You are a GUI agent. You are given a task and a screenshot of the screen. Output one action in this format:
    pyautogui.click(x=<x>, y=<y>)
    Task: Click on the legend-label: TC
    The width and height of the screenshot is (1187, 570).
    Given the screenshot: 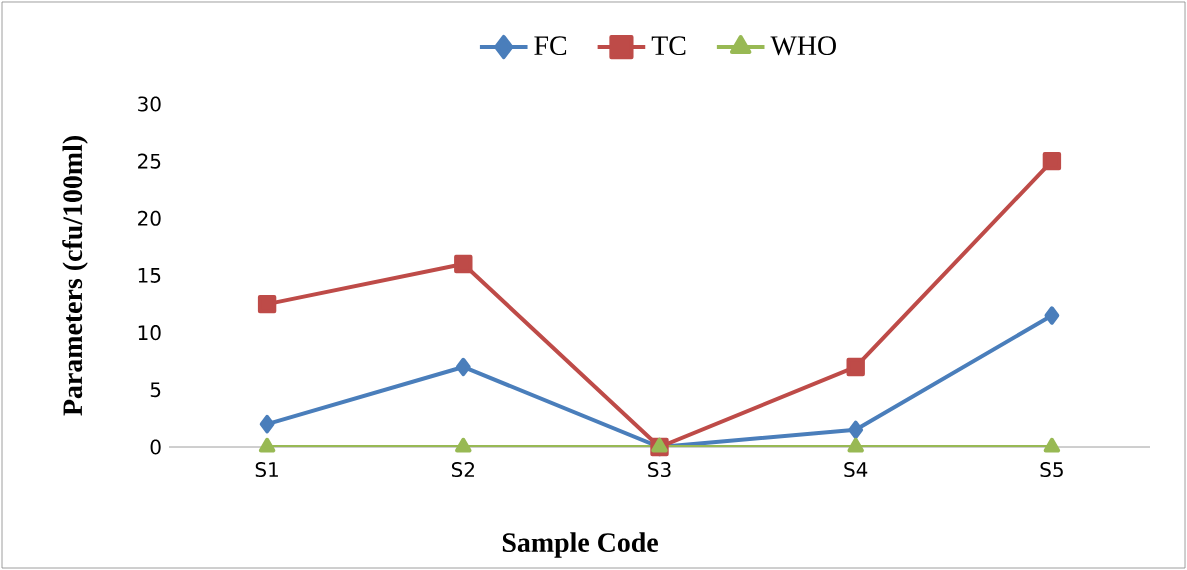 What is the action you would take?
    pyautogui.click(x=668, y=46)
    